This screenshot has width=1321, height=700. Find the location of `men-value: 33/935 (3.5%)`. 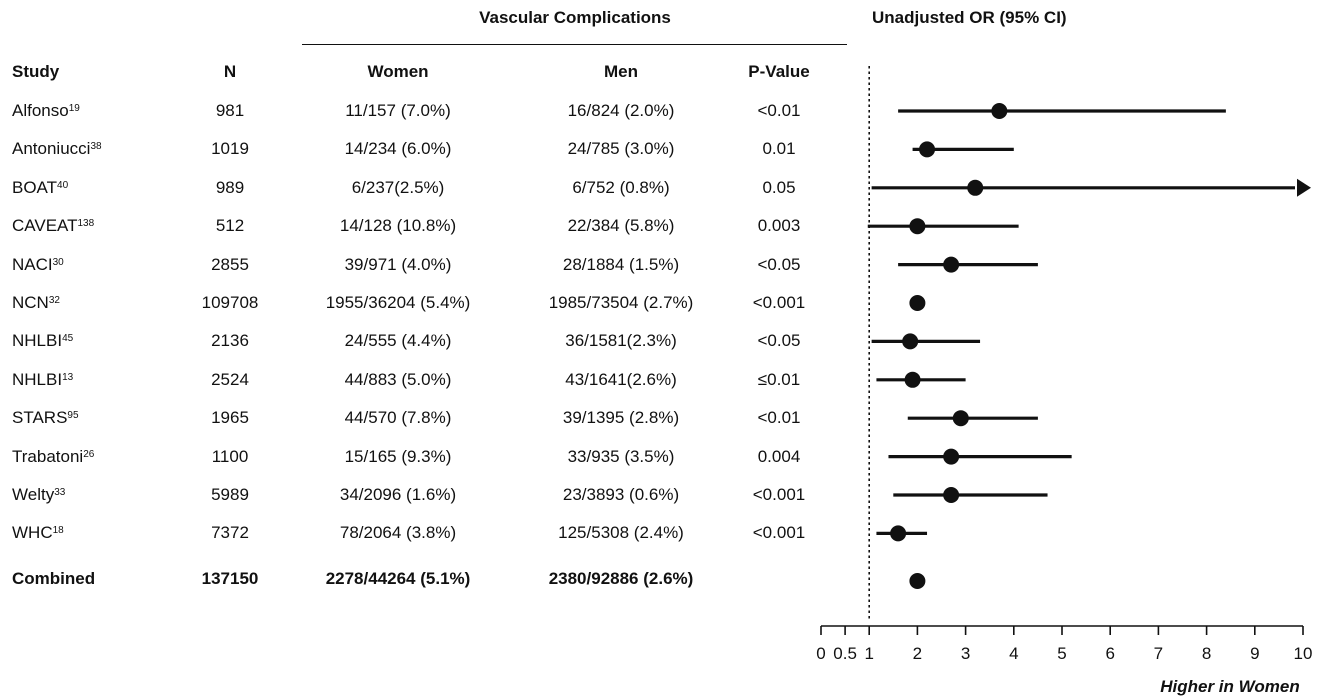

men-value: 33/935 (3.5%) is located at coordinates (621, 456).